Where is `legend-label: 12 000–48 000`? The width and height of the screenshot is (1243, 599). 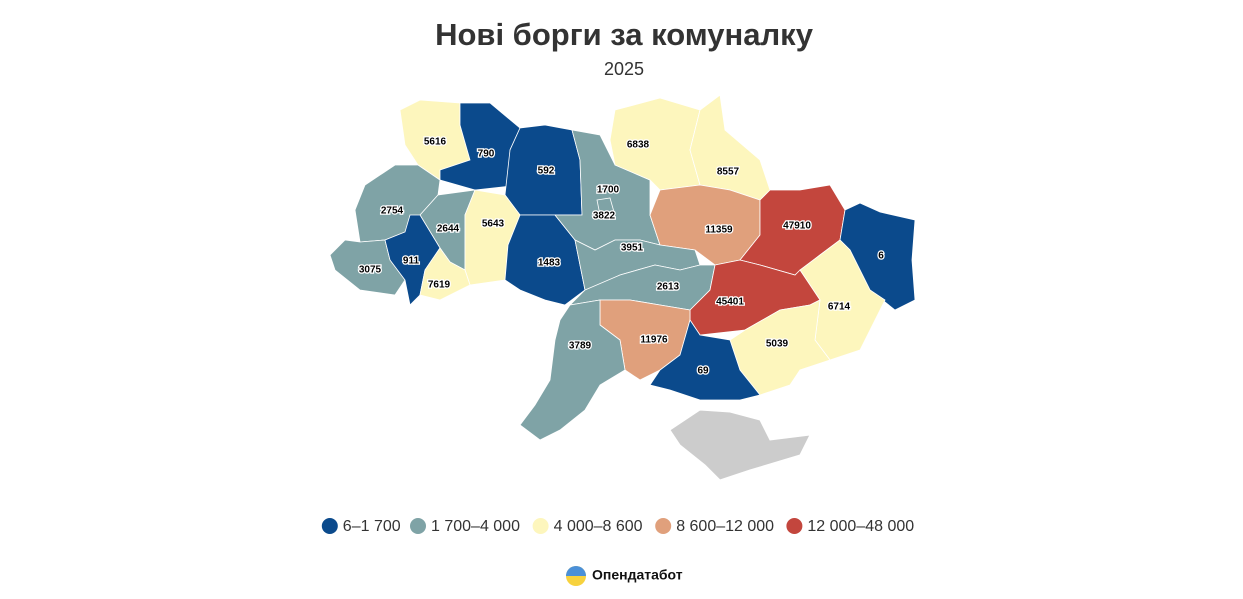
legend-label: 12 000–48 000 is located at coordinates (860, 526).